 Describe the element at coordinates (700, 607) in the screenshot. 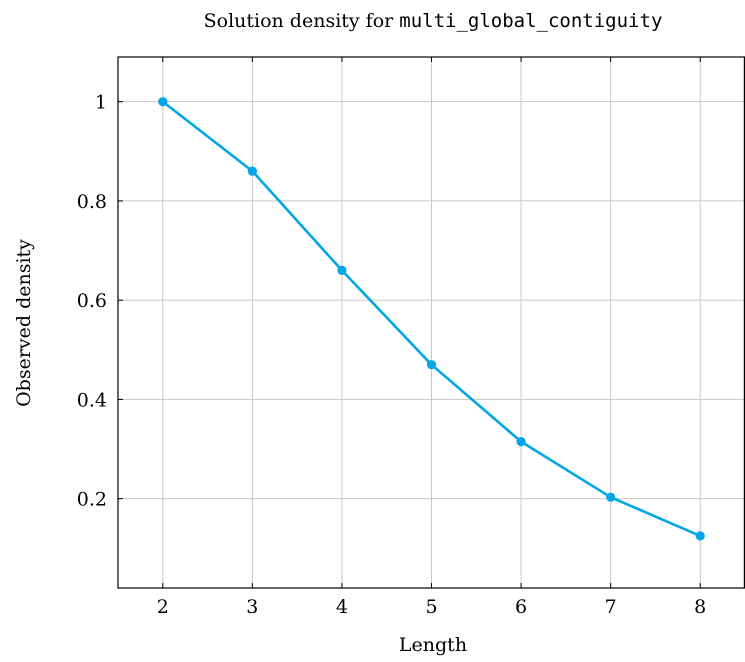

I see `x-tick-label: 8` at that location.